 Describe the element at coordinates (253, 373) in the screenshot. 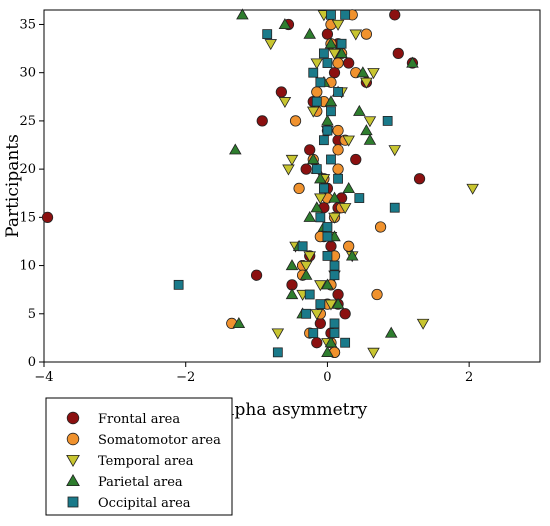

I see `x-axis: −4 −2 0 2` at that location.